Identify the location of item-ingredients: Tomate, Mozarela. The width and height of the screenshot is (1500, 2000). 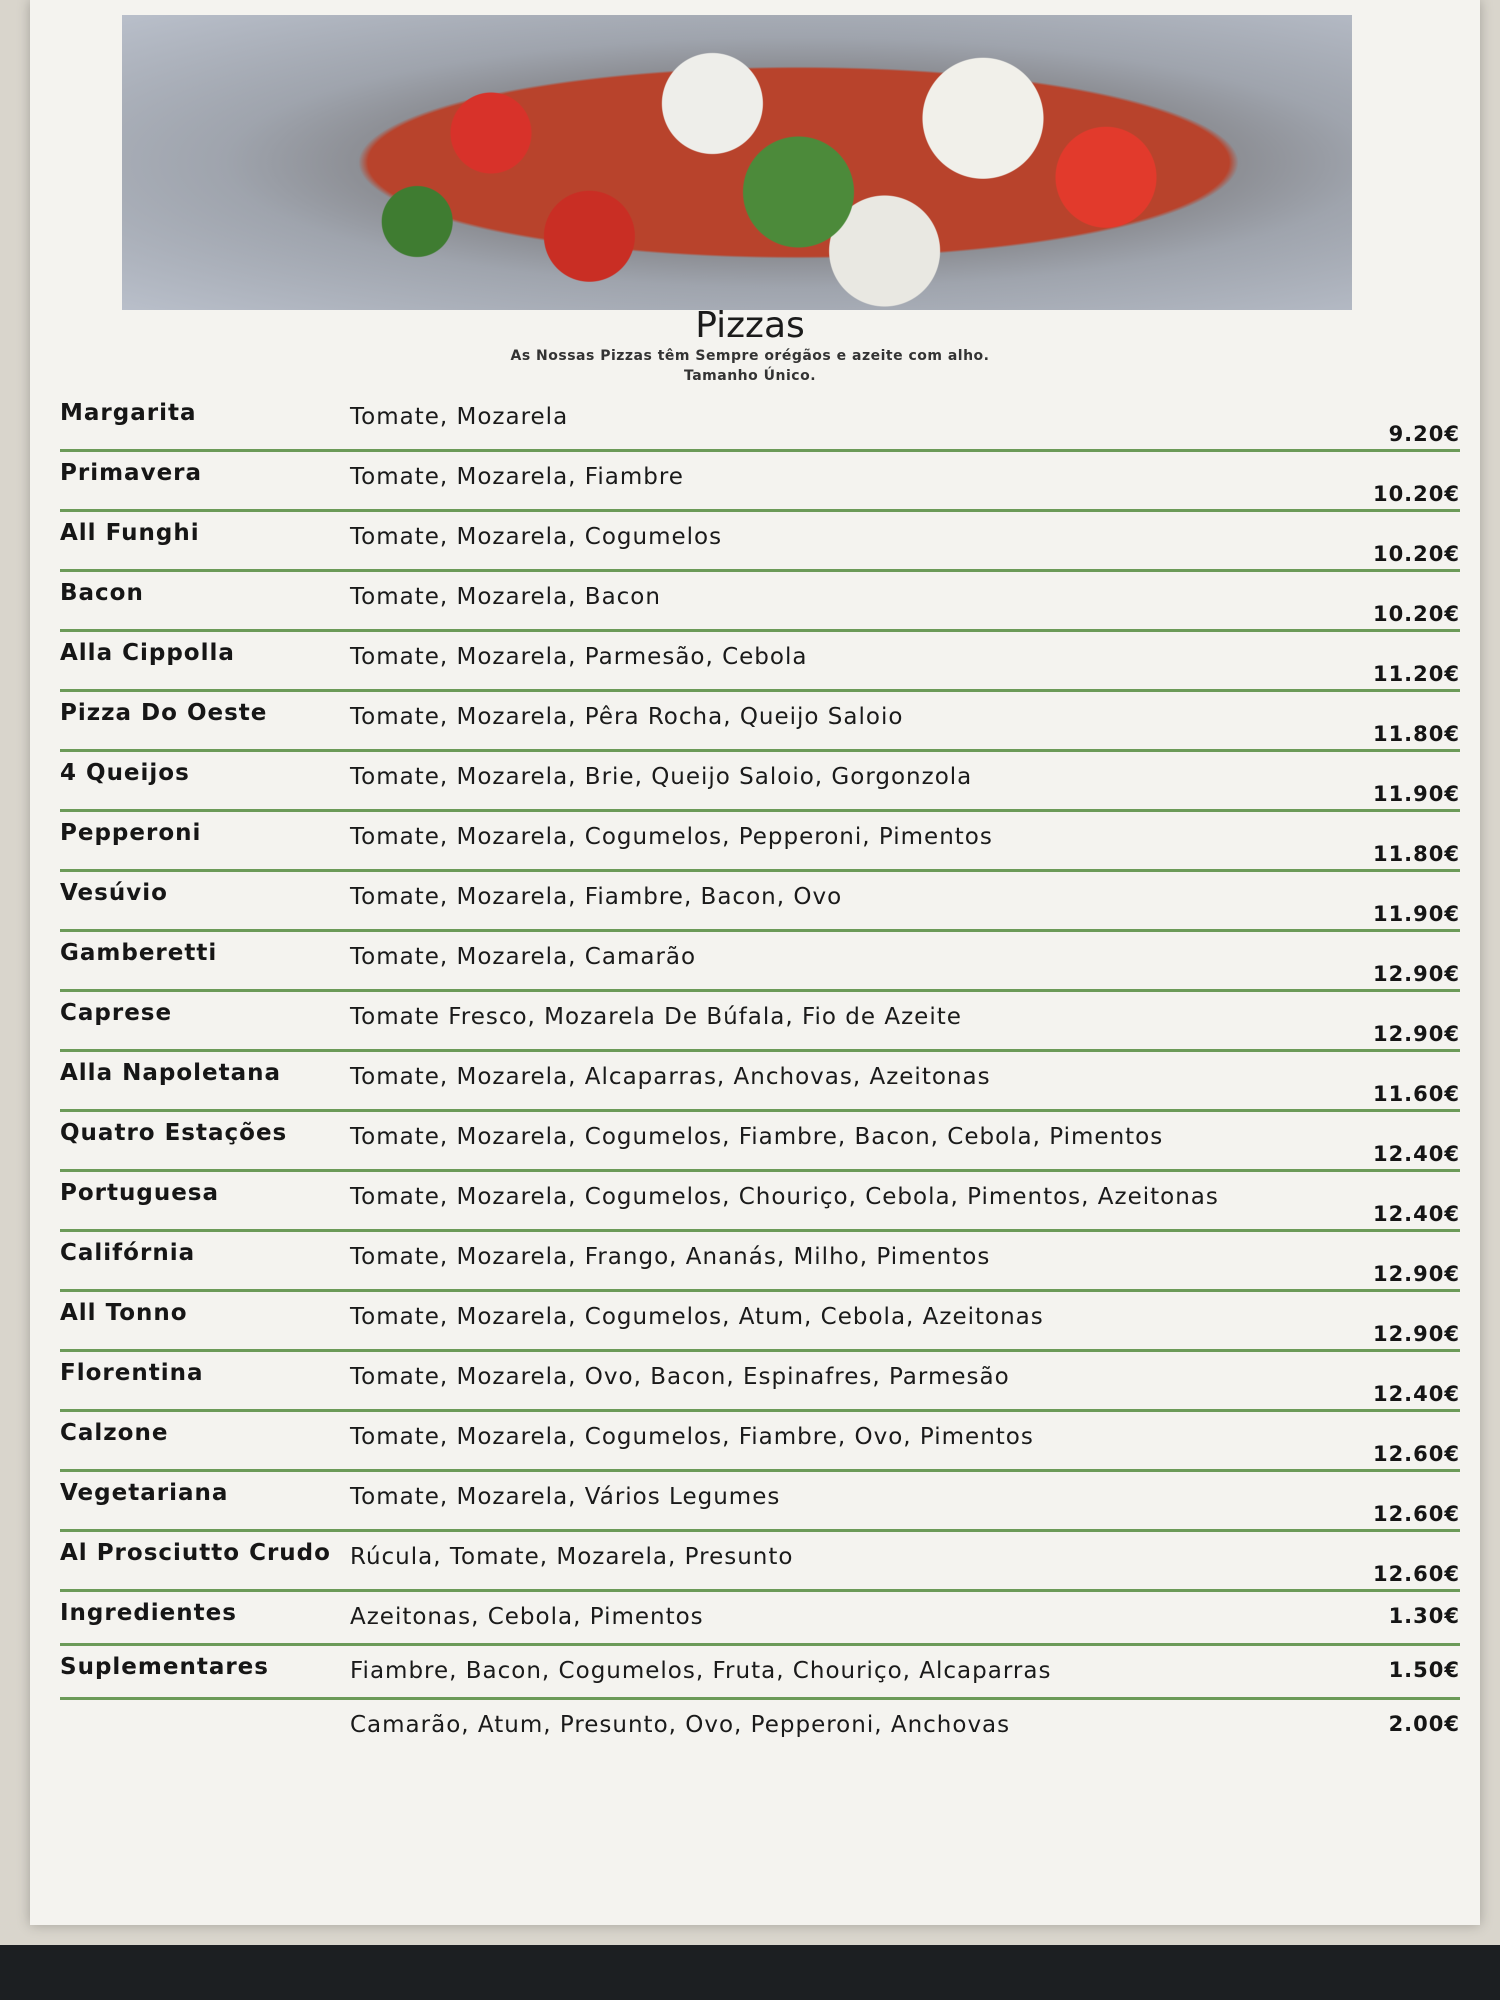
(459, 417).